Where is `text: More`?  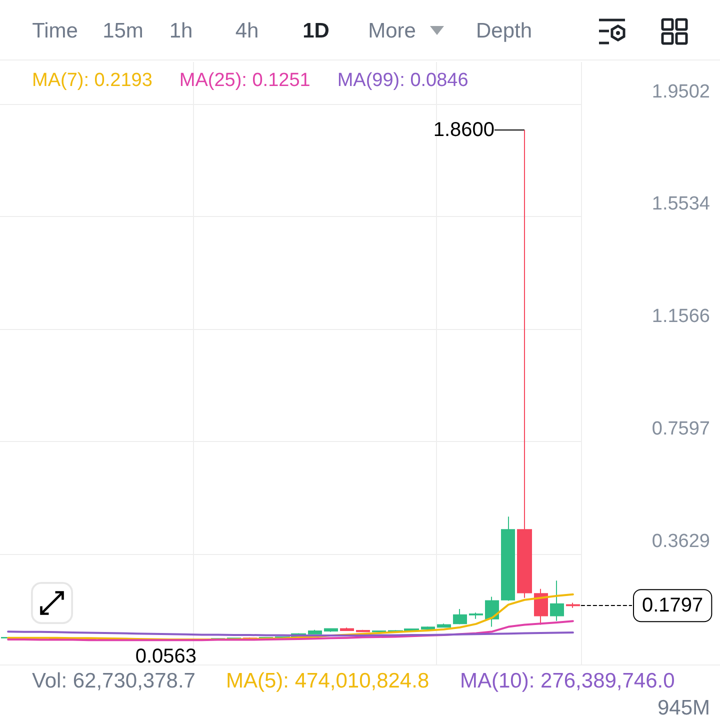 text: More is located at coordinates (392, 31).